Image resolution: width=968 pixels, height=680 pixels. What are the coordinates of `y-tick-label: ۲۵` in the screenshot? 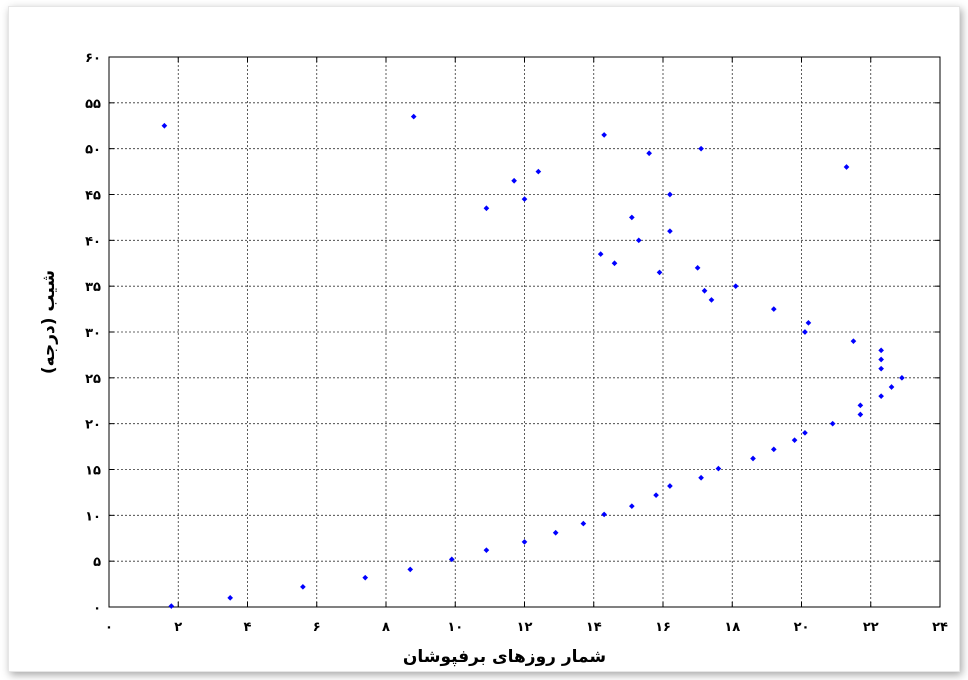 It's located at (93, 379).